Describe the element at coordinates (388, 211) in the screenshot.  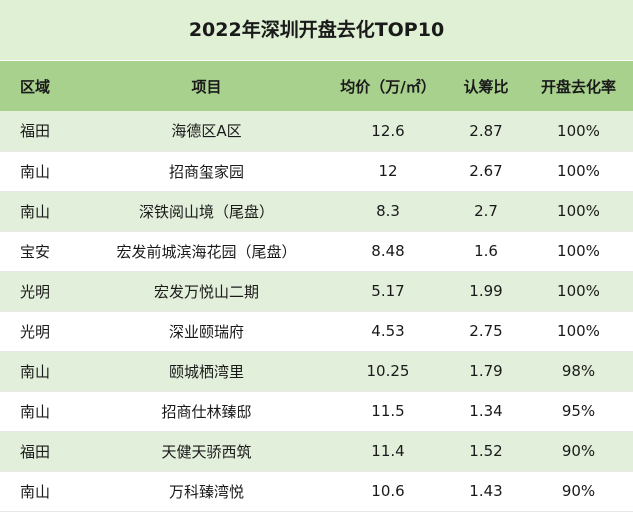
I see `cell-price: 8.3` at that location.